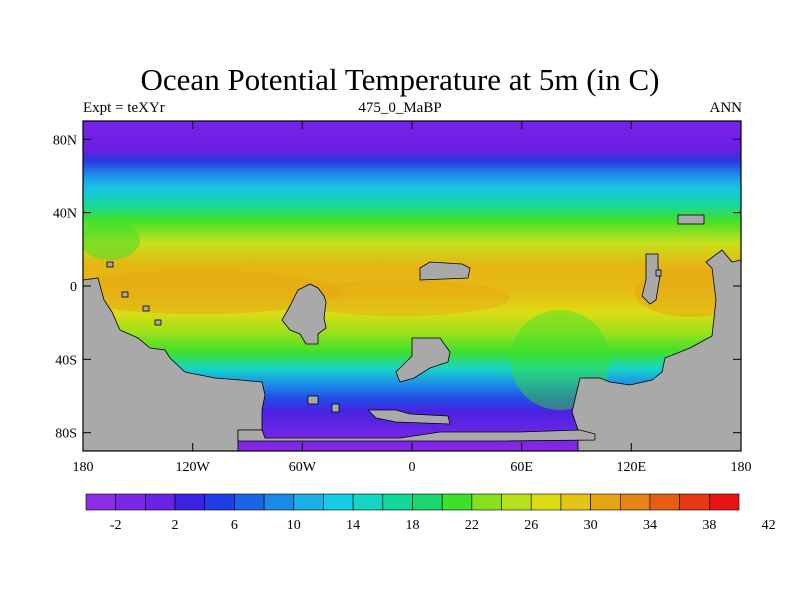  Describe the element at coordinates (691, 219) in the screenshot. I see `northeast-island` at that location.